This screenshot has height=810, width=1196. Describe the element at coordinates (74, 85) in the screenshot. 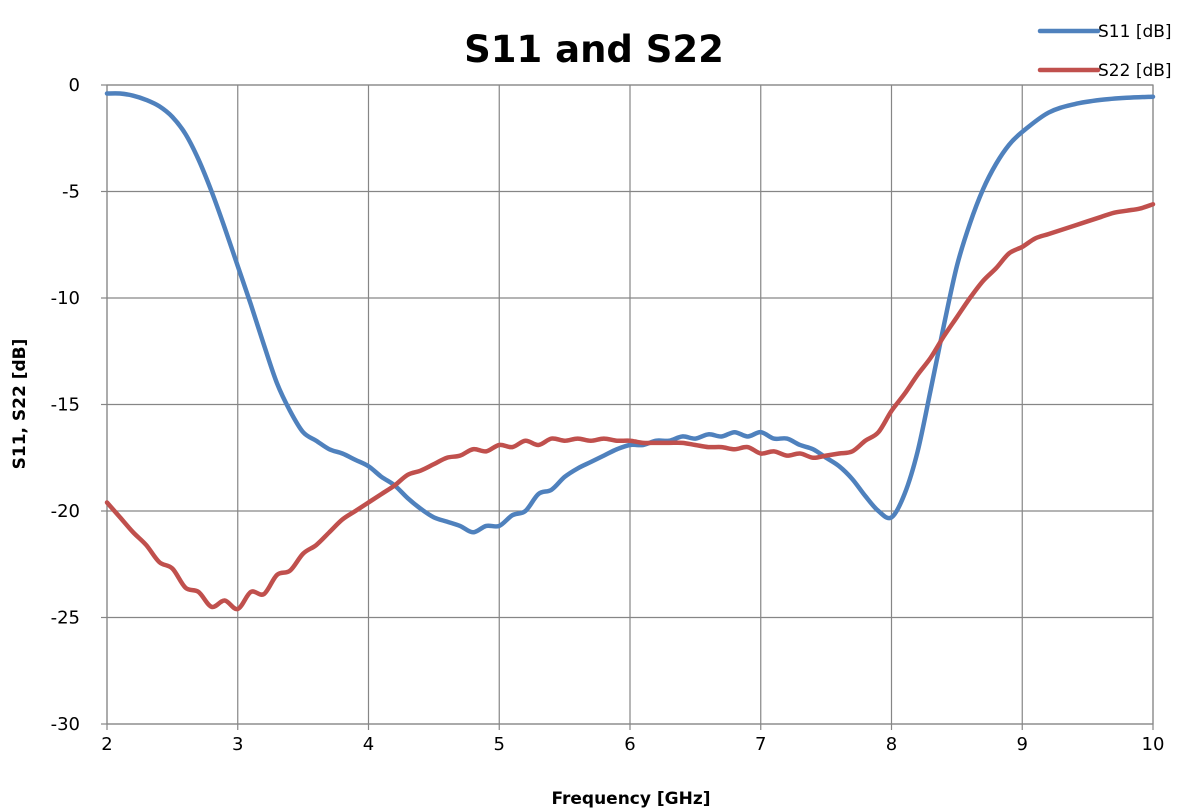

I see `y-tick-label: 0` at that location.